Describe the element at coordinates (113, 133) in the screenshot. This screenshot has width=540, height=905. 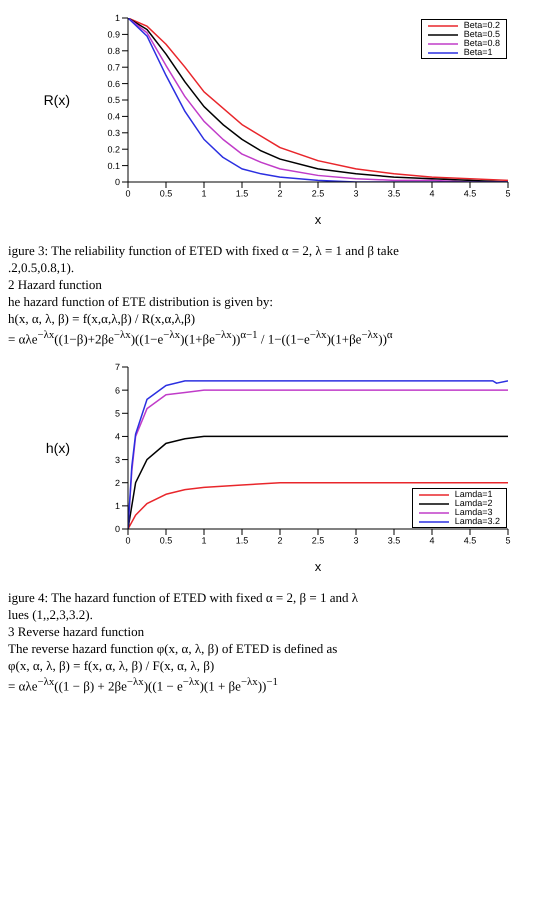
I see `y-tick-label: 0.3` at that location.